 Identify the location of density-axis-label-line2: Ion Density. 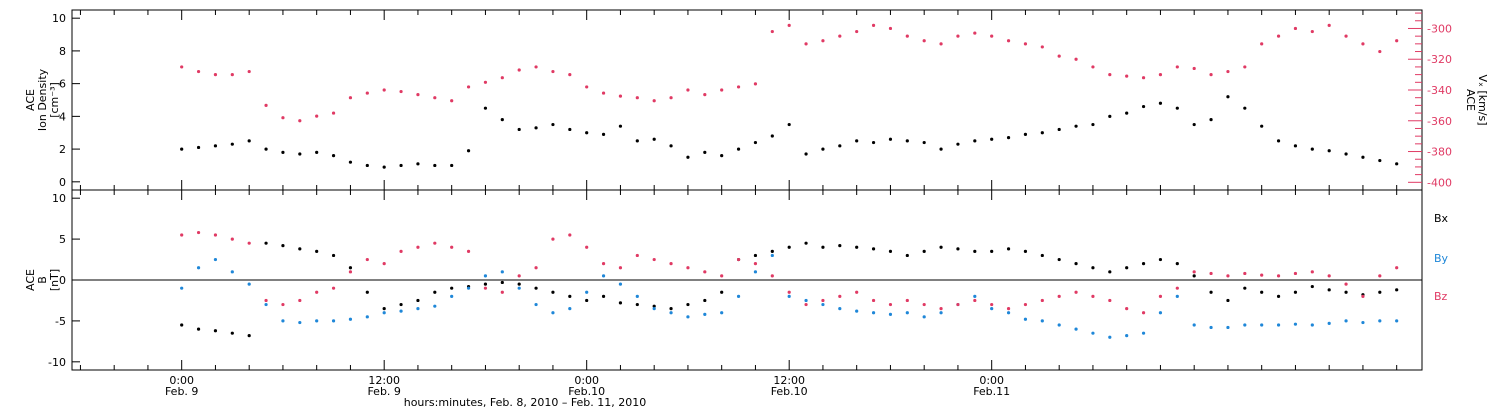
(42, 99).